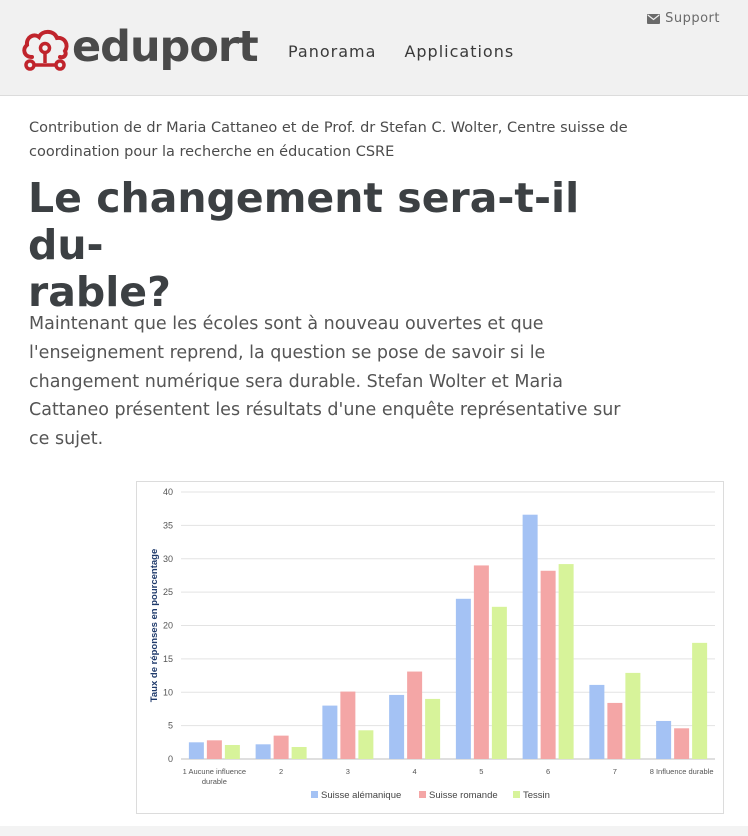 The image size is (748, 836). I want to click on site-header: eduport Panorama Applications Support, so click(374, 48).